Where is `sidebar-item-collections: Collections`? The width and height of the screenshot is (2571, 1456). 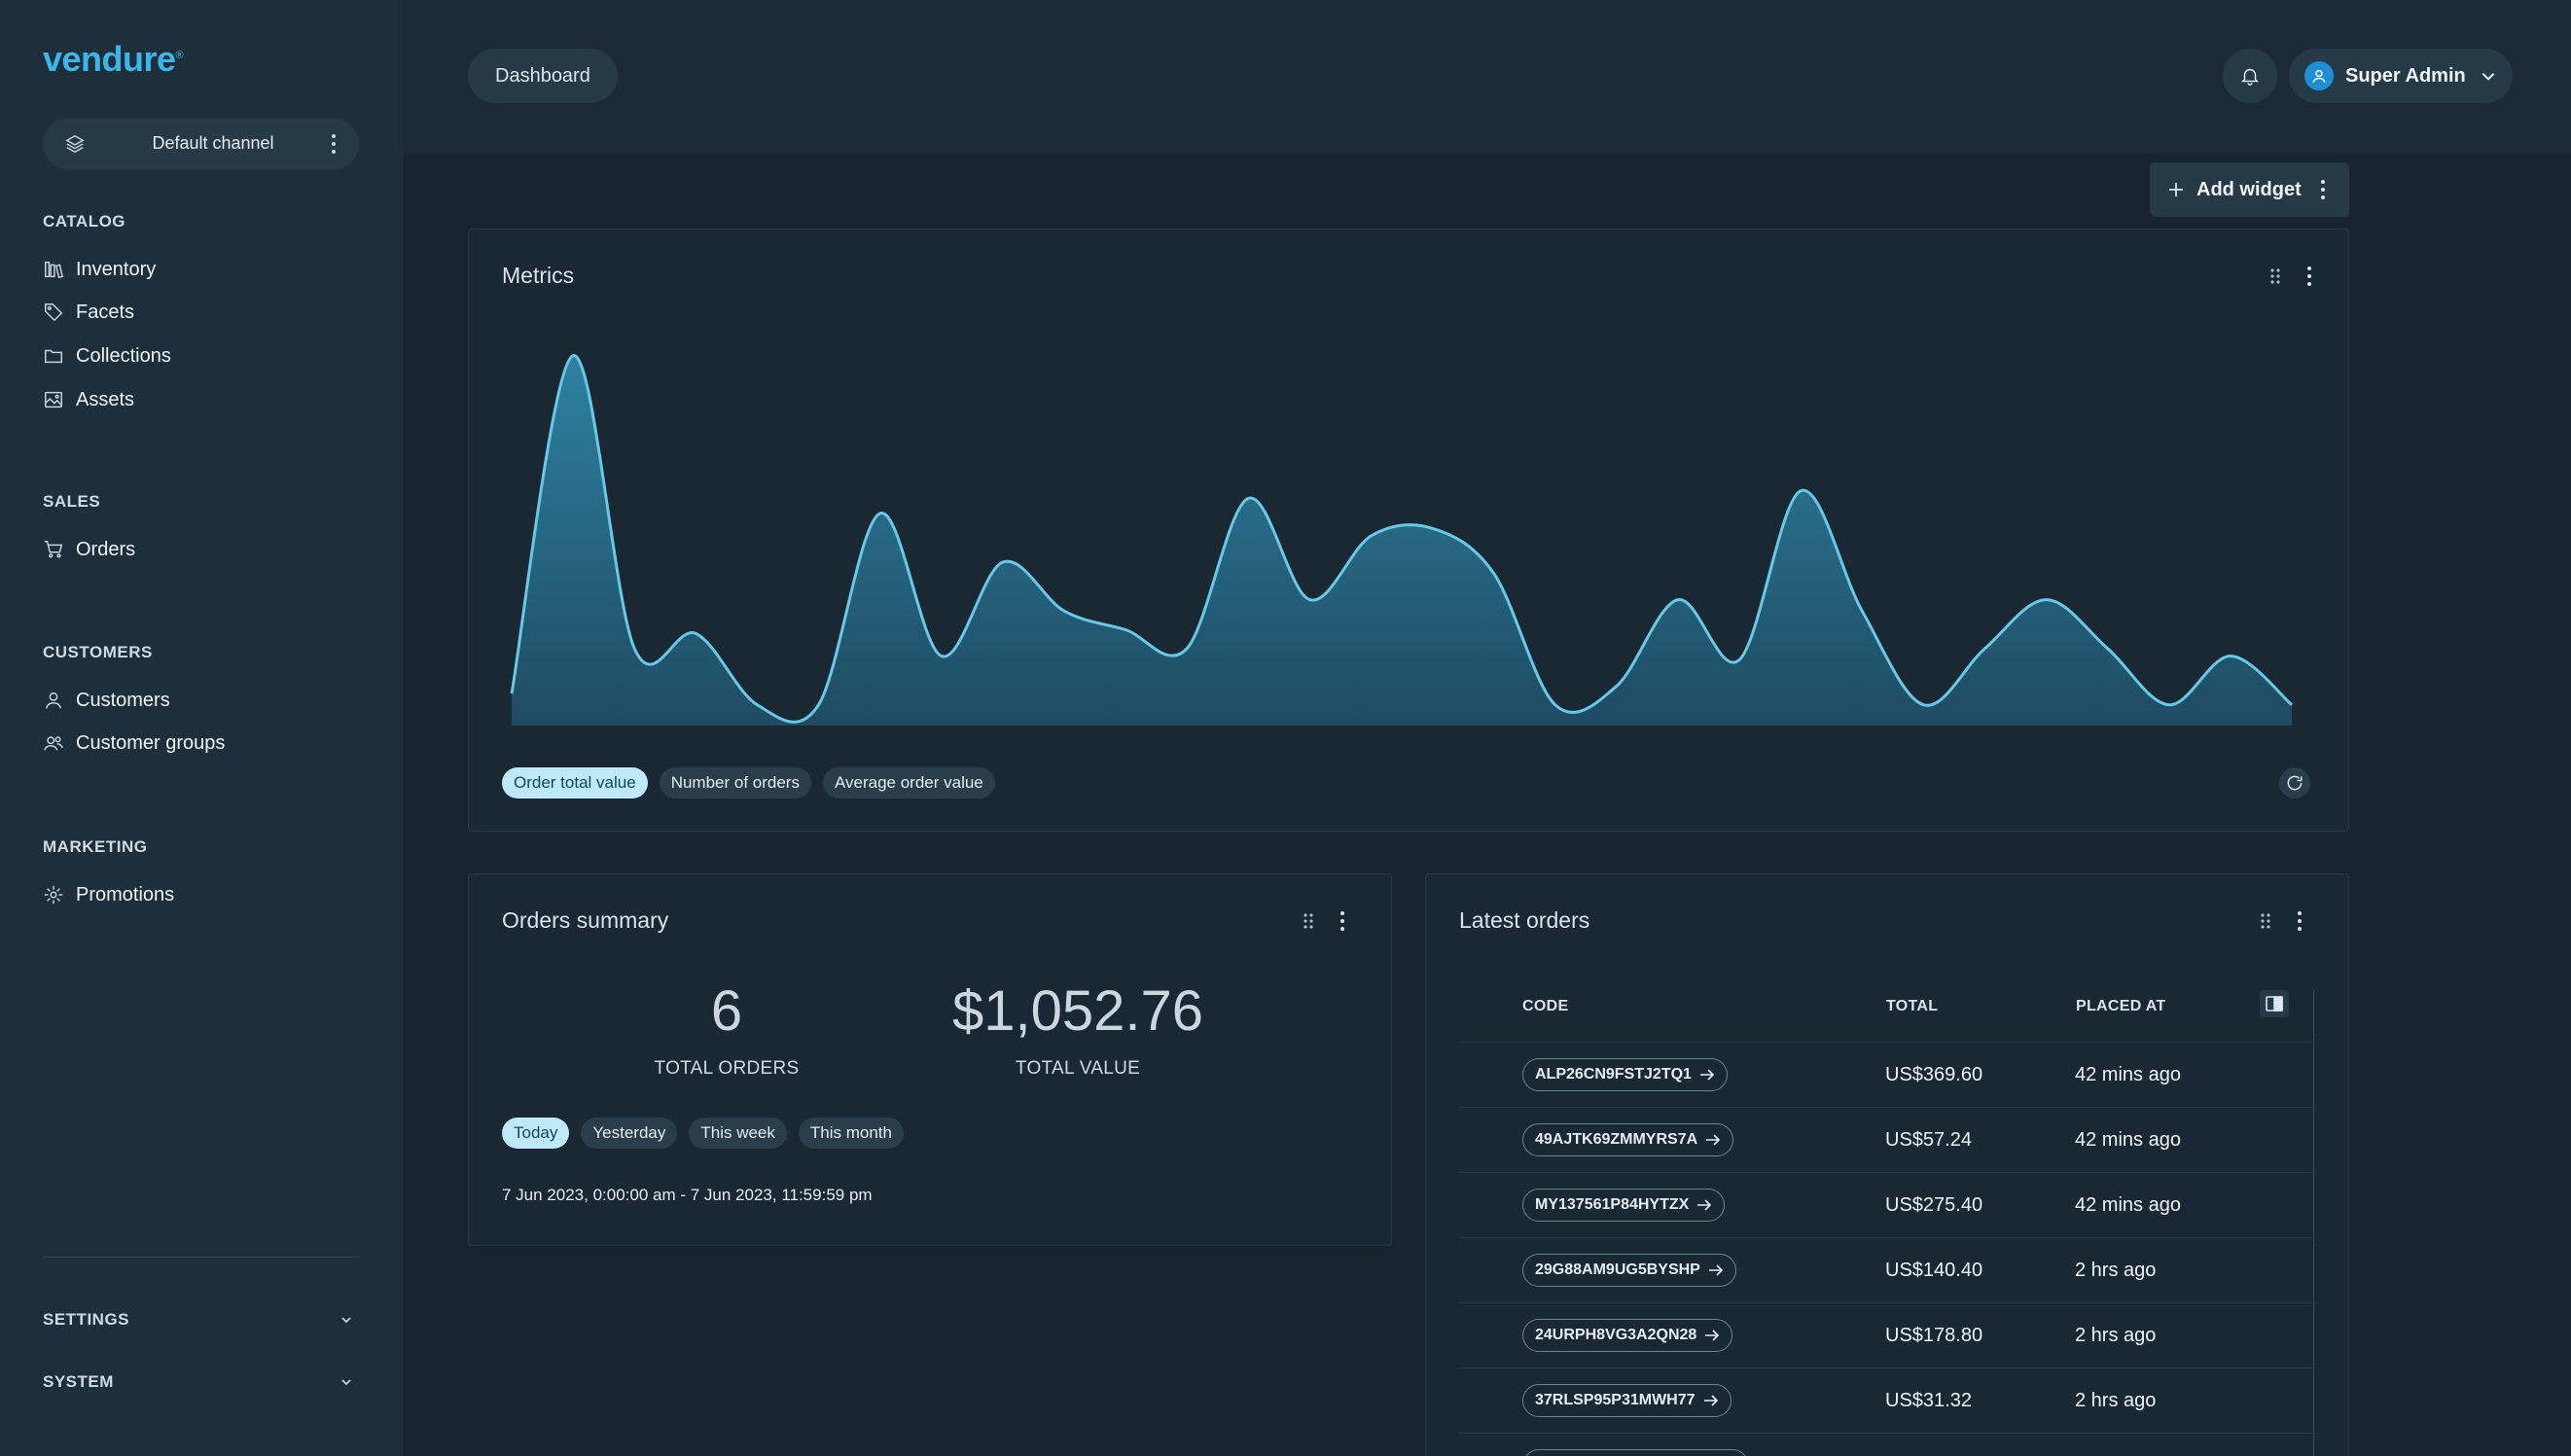
sidebar-item-collections: Collections is located at coordinates (107, 356).